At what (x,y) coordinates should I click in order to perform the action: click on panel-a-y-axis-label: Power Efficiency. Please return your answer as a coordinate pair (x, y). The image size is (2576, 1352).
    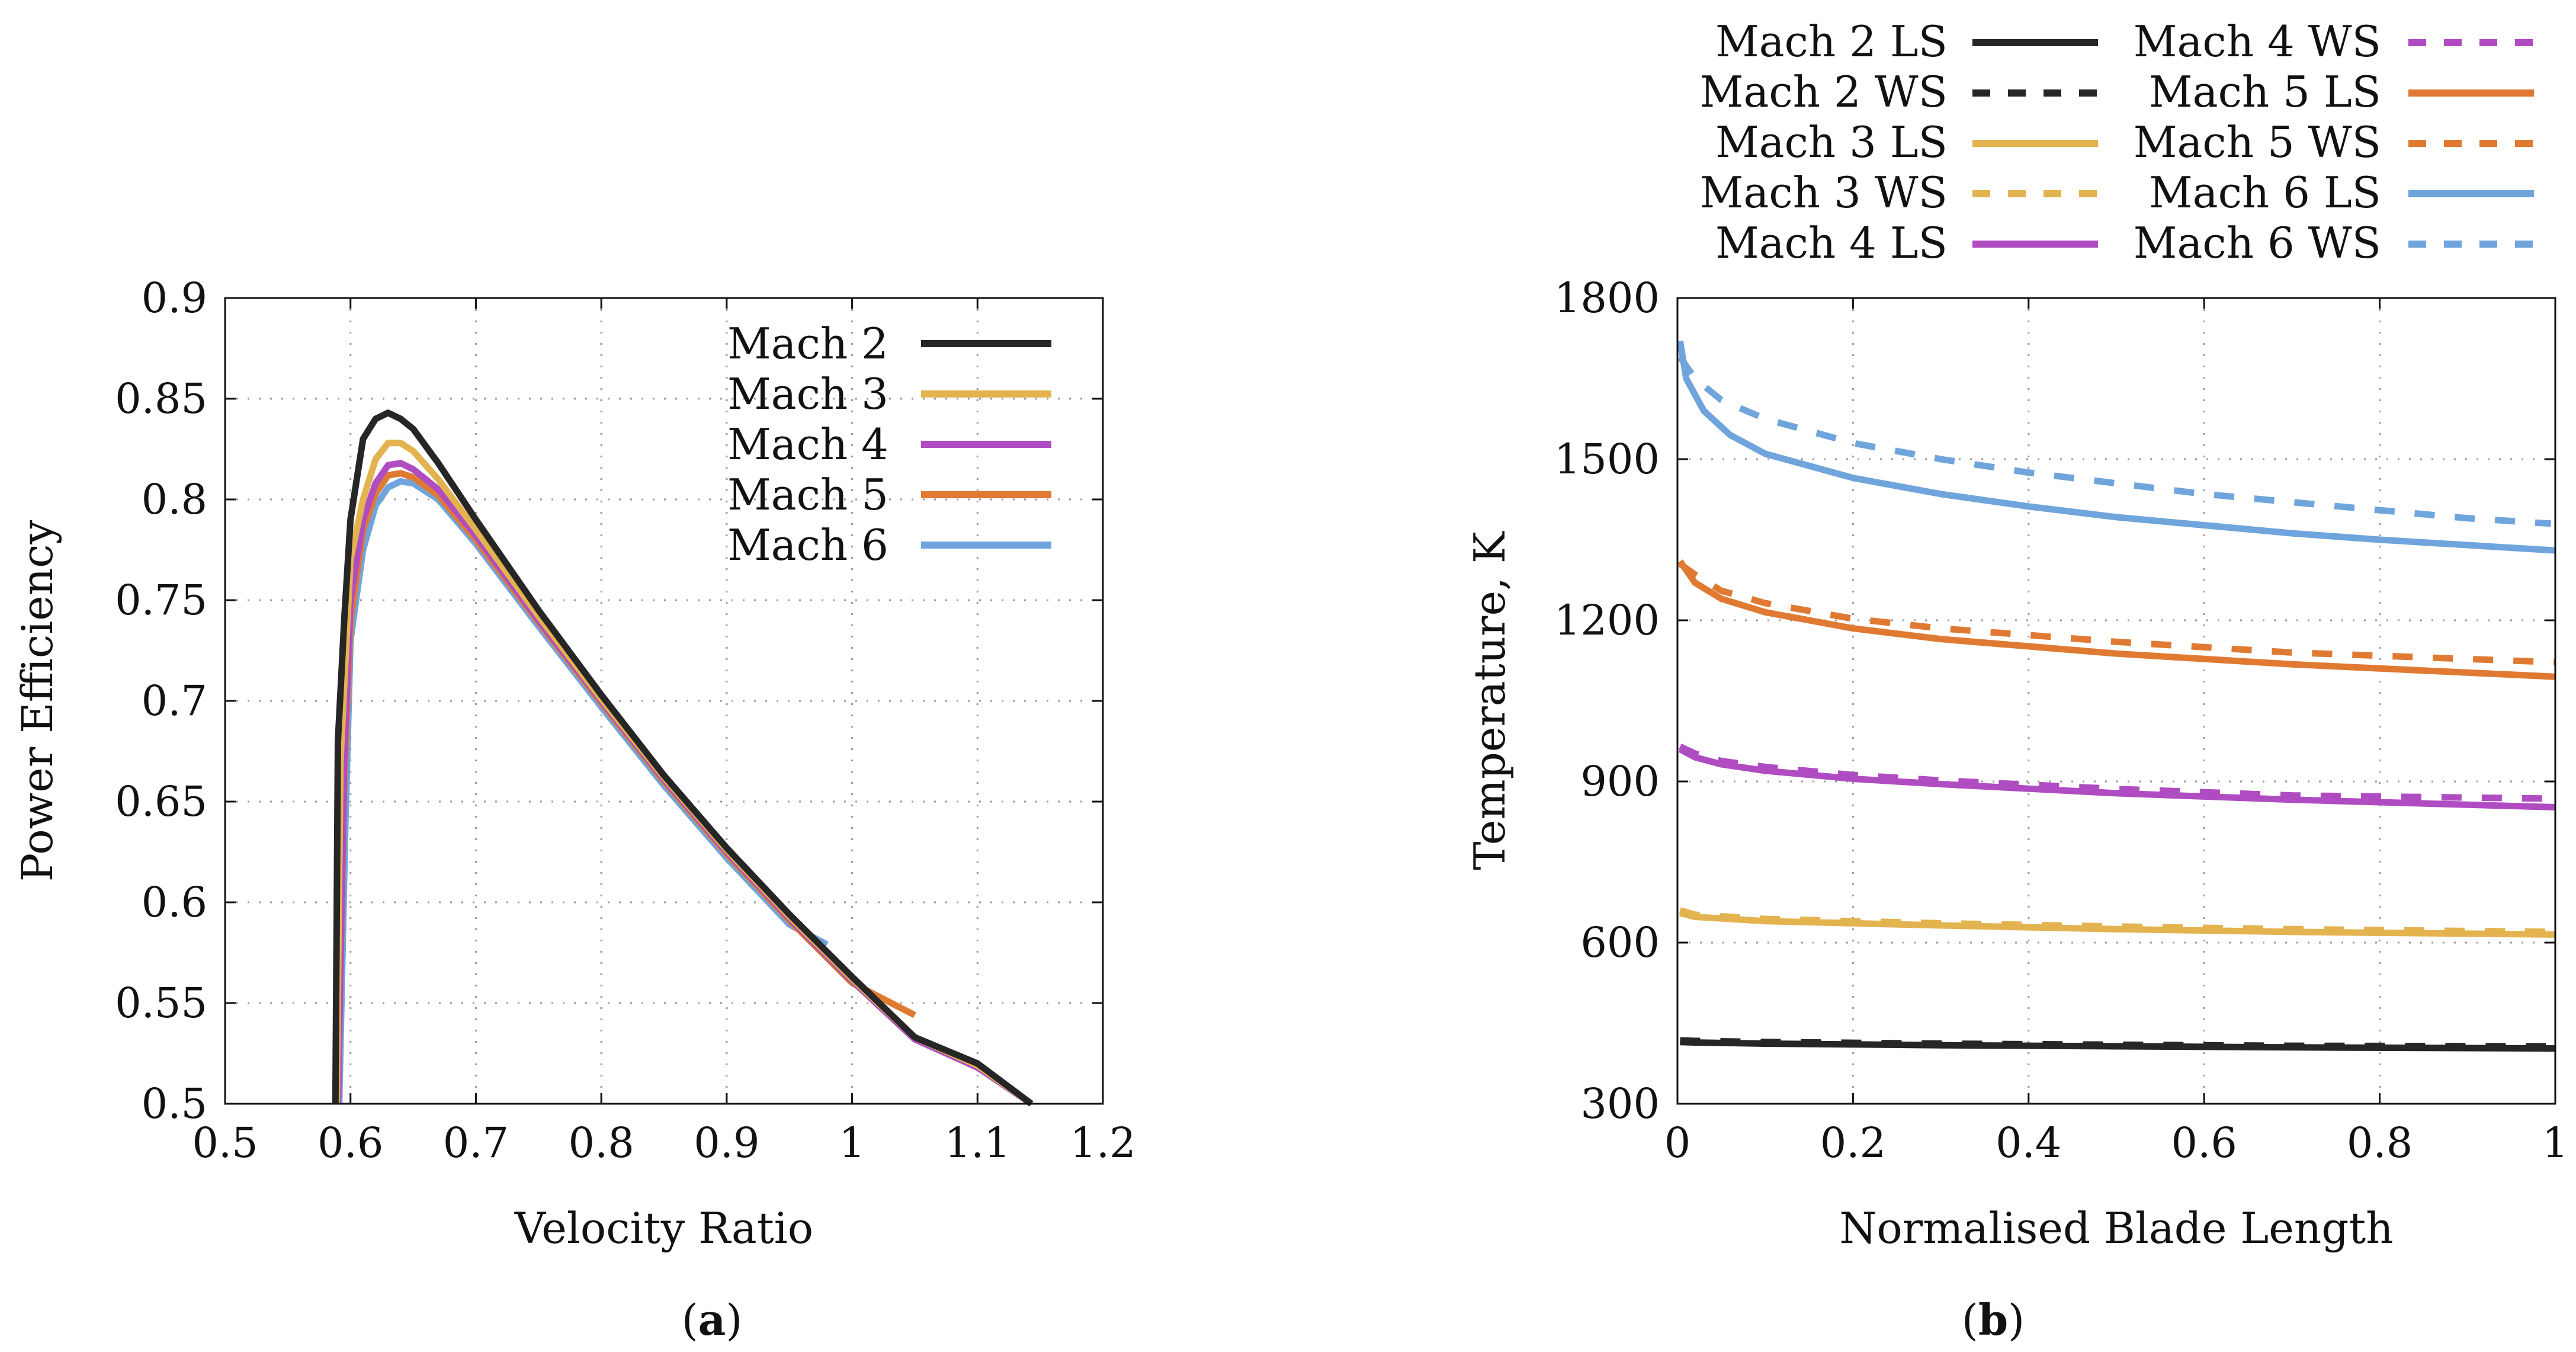
    Looking at the image, I should click on (37, 701).